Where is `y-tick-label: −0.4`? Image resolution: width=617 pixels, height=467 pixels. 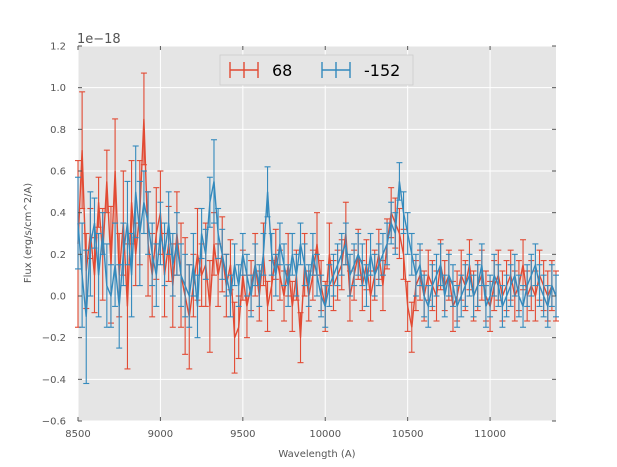
y-tick-label: −0.4 is located at coordinates (54, 380).